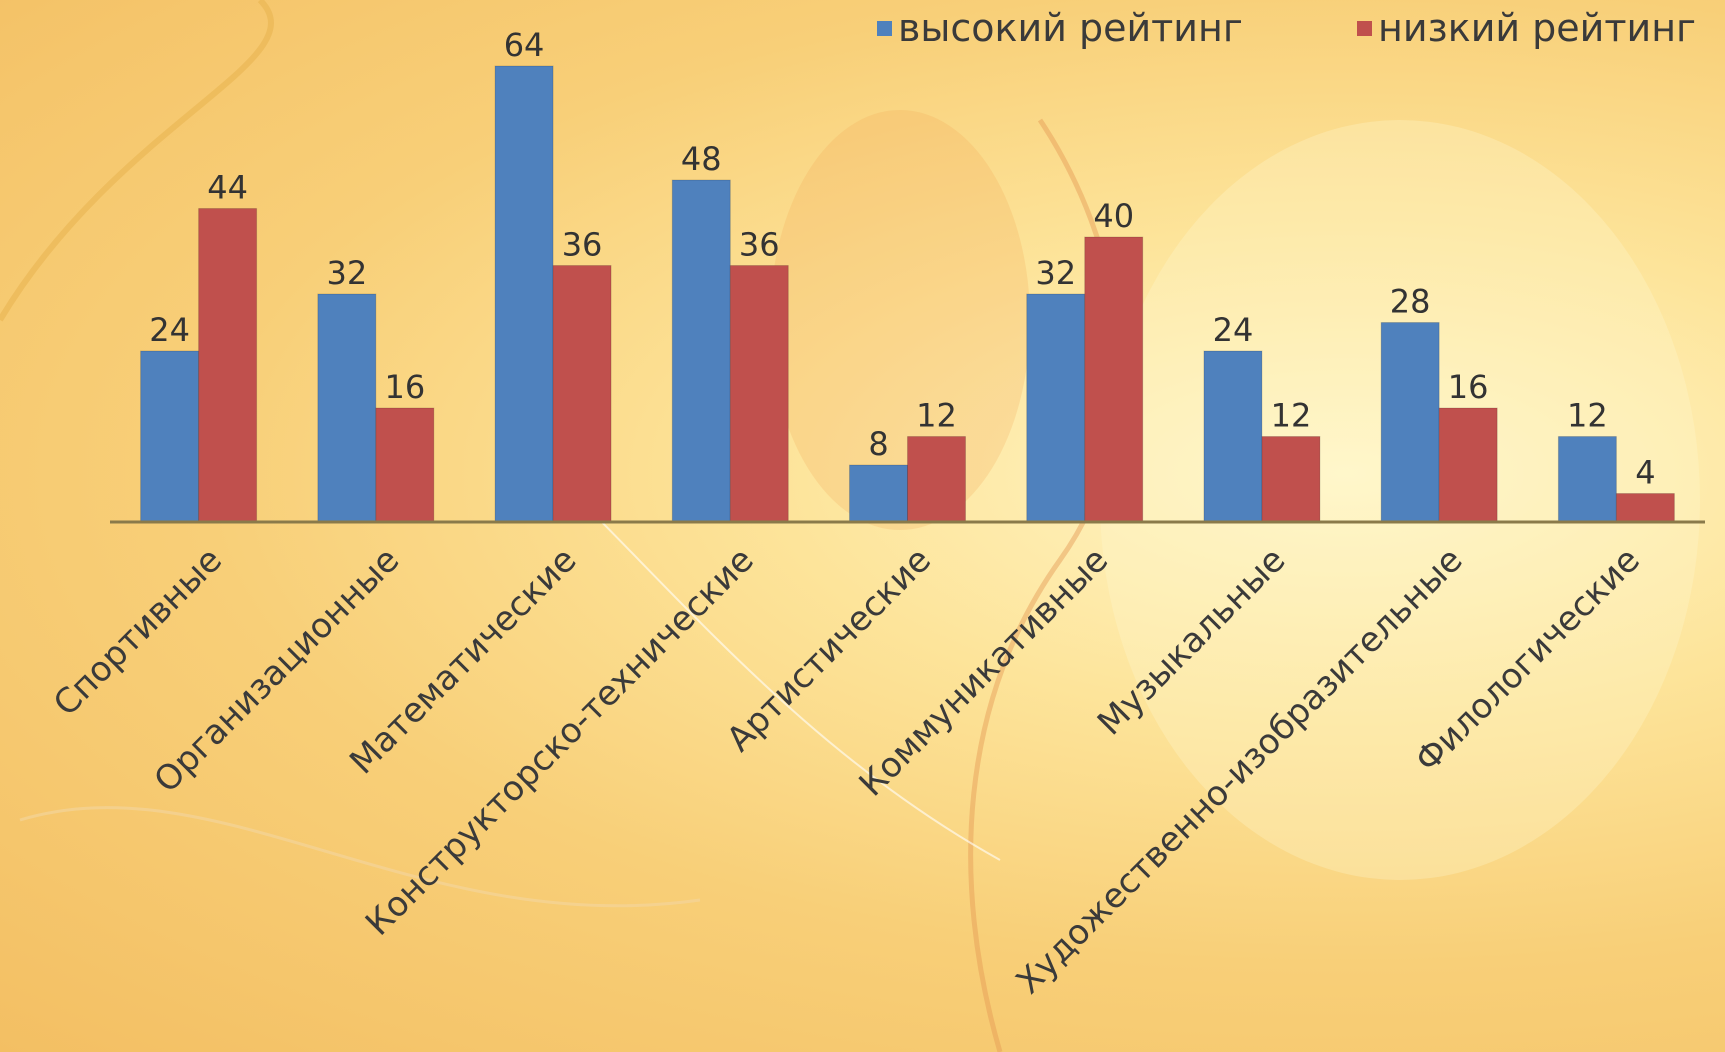 This screenshot has width=1725, height=1052. What do you see at coordinates (582, 245) in the screenshot?
I see `value-label-low-2: 36` at bounding box center [582, 245].